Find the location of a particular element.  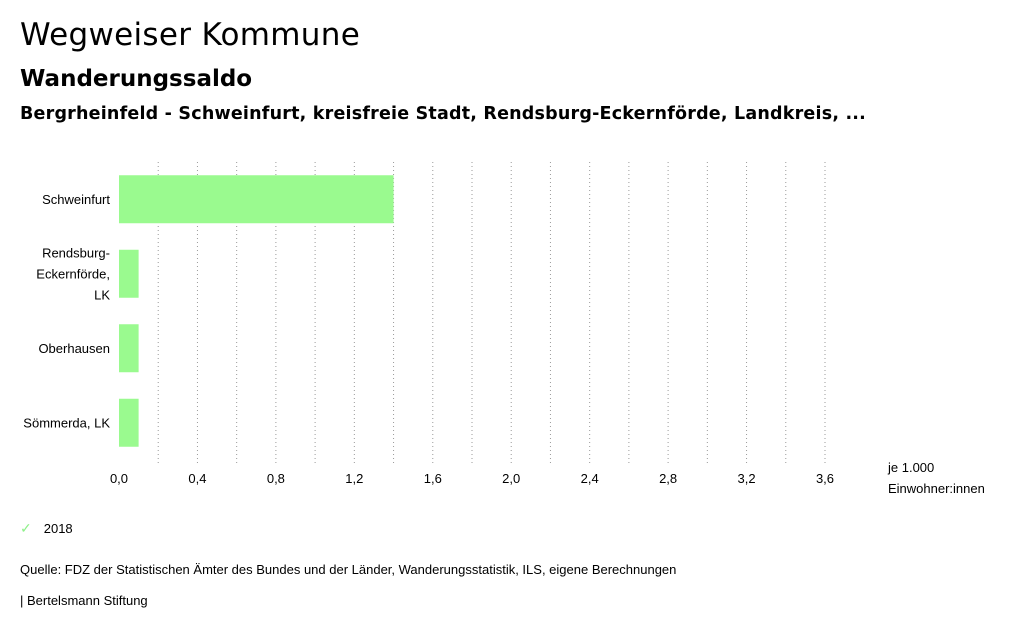

footer-credit: | Bertelsmann Stiftung is located at coordinates (84, 600).